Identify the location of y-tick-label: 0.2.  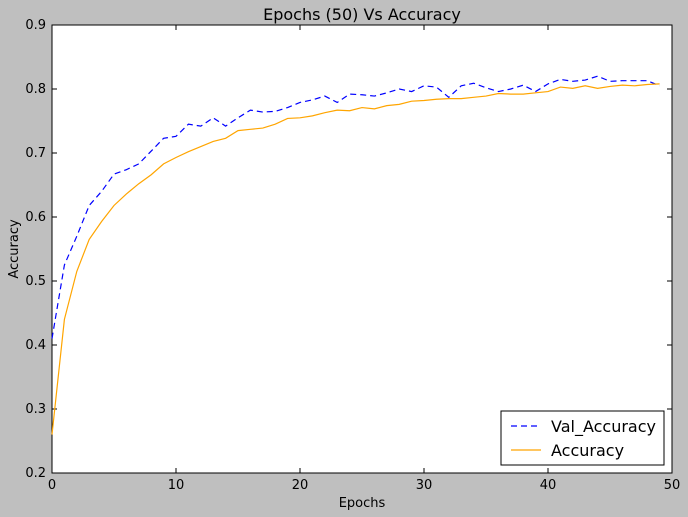
(35, 473).